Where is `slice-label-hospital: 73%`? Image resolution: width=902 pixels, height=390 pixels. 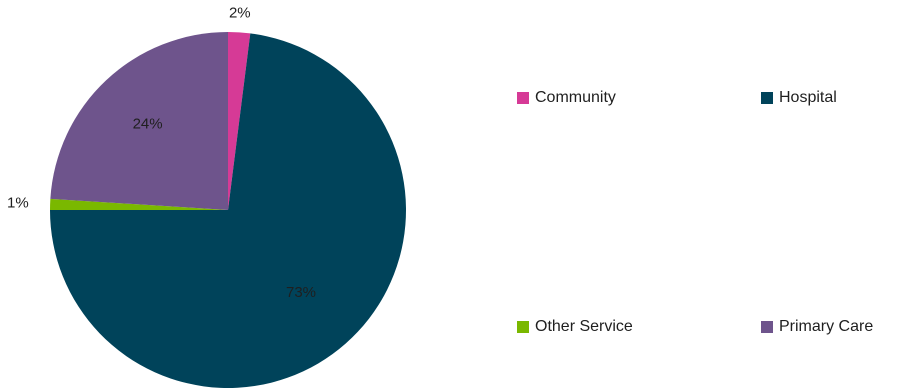
slice-label-hospital: 73% is located at coordinates (301, 292).